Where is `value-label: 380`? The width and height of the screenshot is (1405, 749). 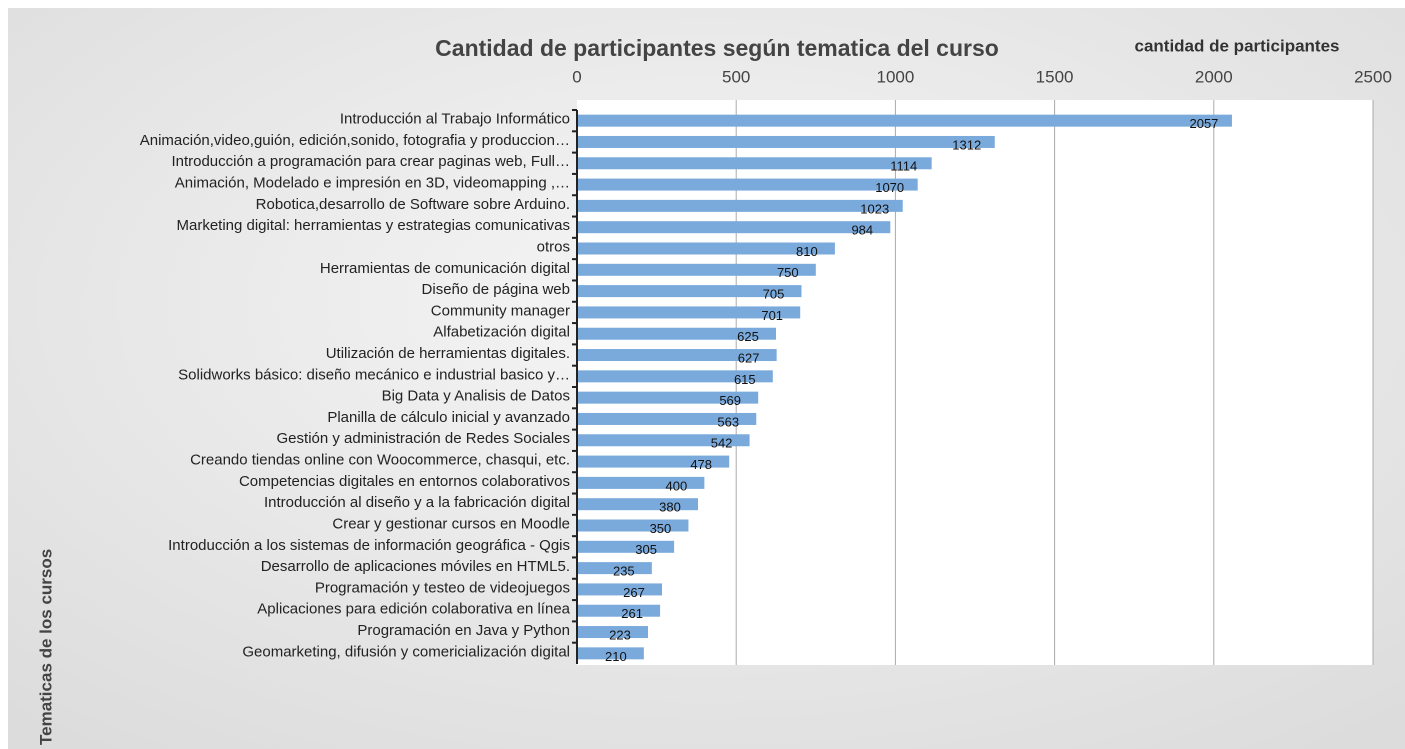
value-label: 380 is located at coordinates (670, 507).